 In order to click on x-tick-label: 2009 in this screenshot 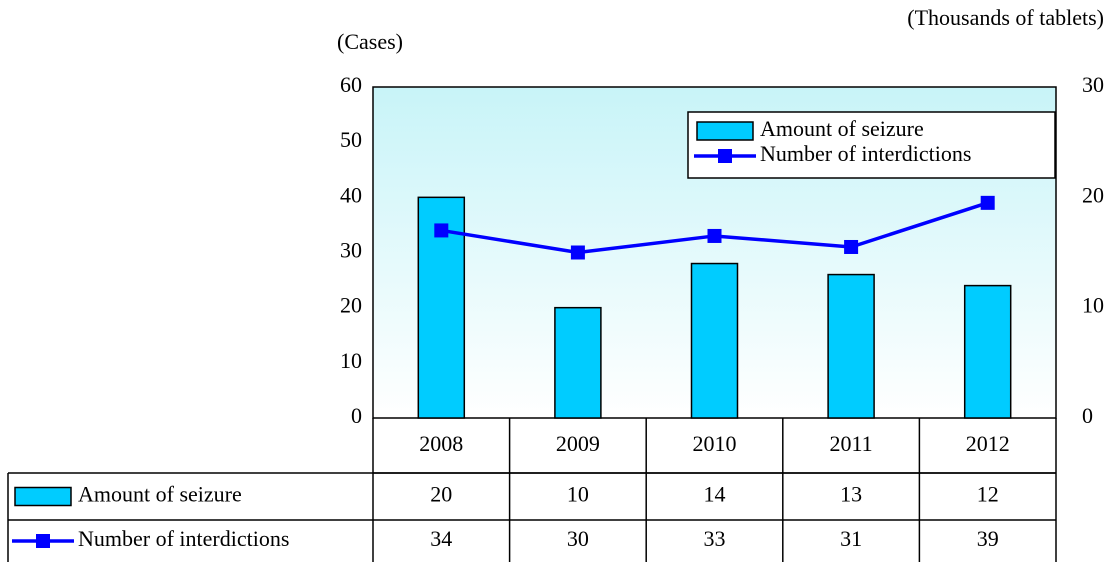, I will do `click(578, 443)`.